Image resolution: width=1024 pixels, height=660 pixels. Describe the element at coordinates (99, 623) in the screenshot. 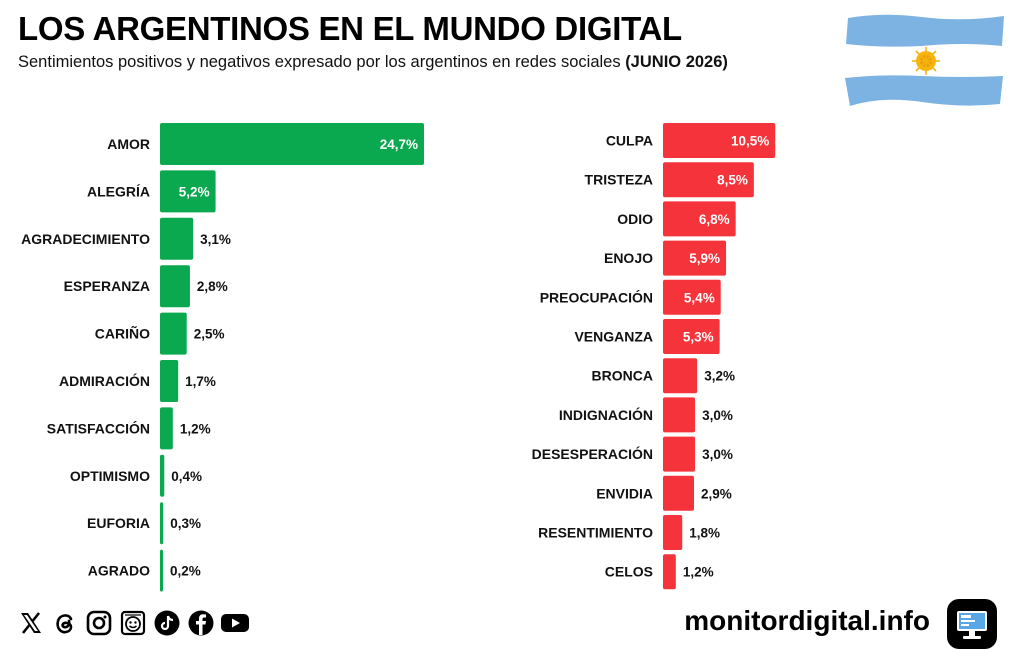

I see `instagram-icon` at that location.